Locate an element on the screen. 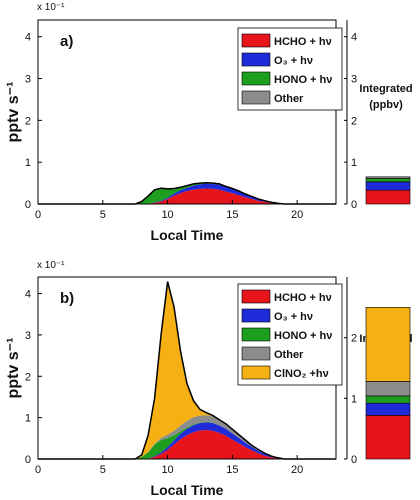  integrated-column: 012Integrated(ppbv) is located at coordinates (378, 371).